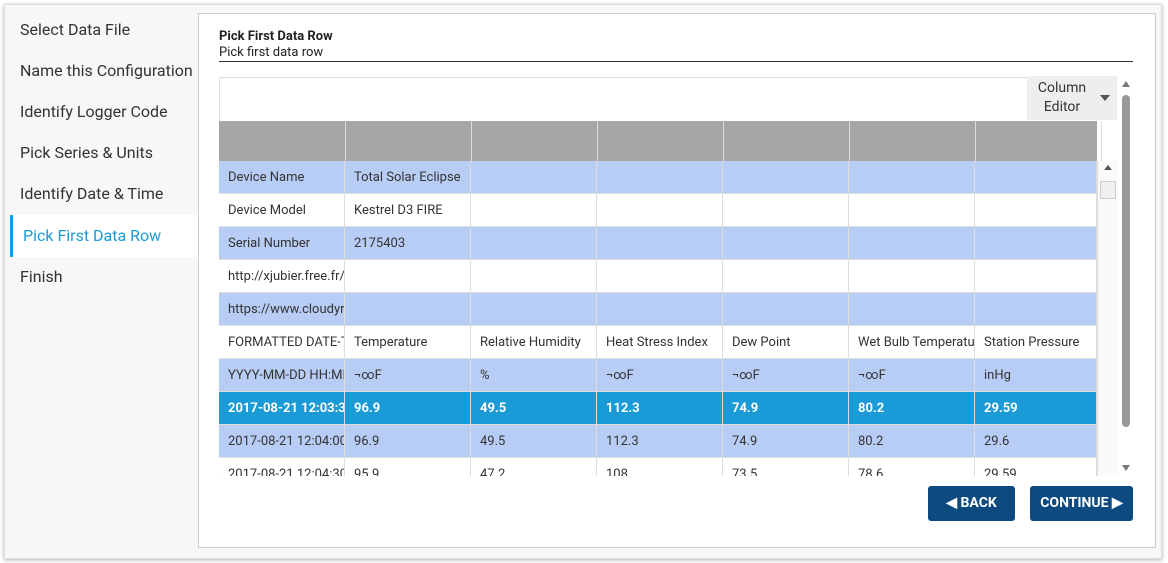  I want to click on table-row: https://www.cloudyr, so click(658, 309).